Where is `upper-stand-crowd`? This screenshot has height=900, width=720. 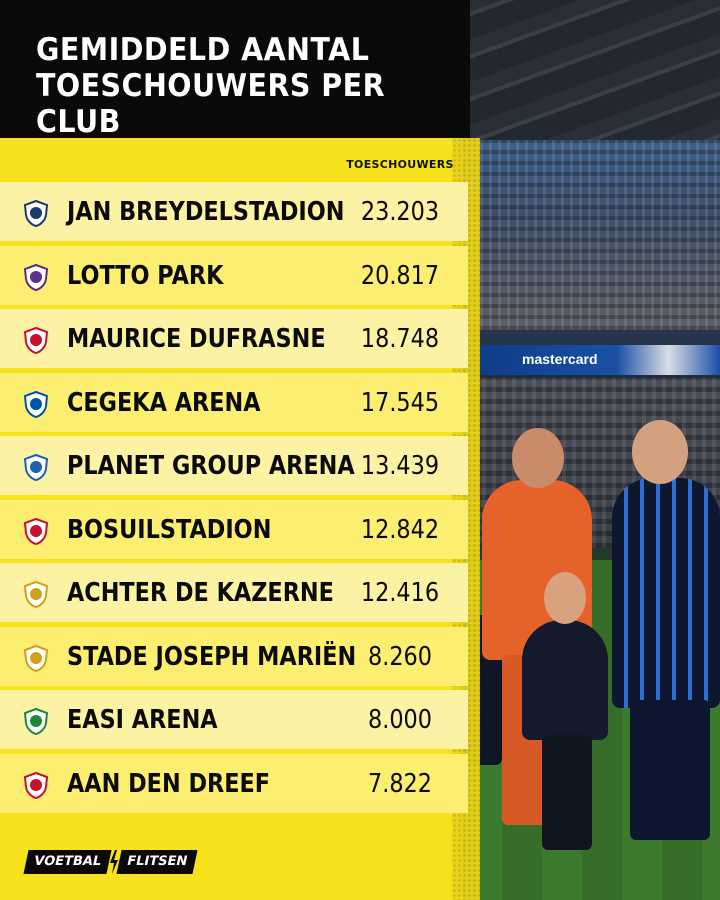
upper-stand-crowd is located at coordinates (591, 235).